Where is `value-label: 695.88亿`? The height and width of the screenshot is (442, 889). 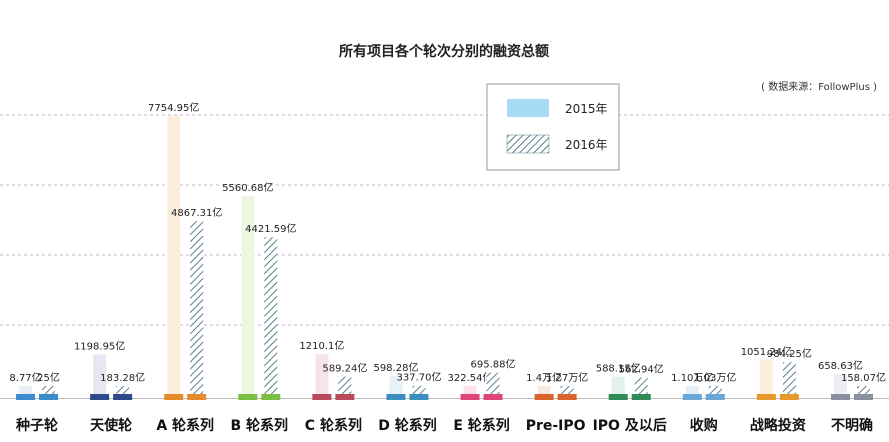 value-label: 695.88亿 is located at coordinates (493, 364).